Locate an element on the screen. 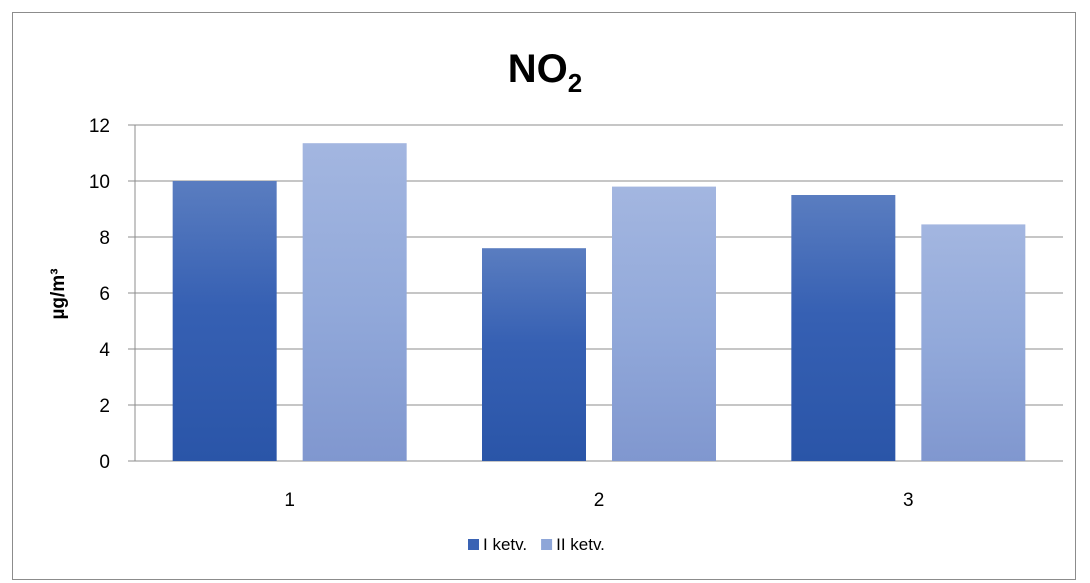 The height and width of the screenshot is (583, 1090). y-tick-label: 10 is located at coordinates (99, 182).